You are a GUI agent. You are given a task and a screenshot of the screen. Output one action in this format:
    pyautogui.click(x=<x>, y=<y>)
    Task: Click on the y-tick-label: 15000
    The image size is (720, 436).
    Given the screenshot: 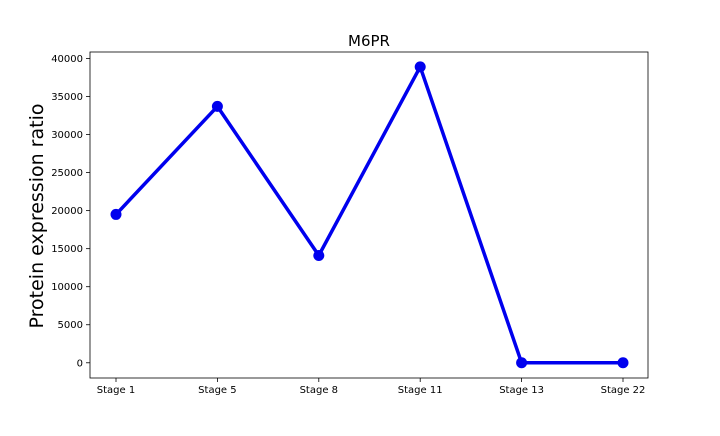 What is the action you would take?
    pyautogui.click(x=67, y=249)
    